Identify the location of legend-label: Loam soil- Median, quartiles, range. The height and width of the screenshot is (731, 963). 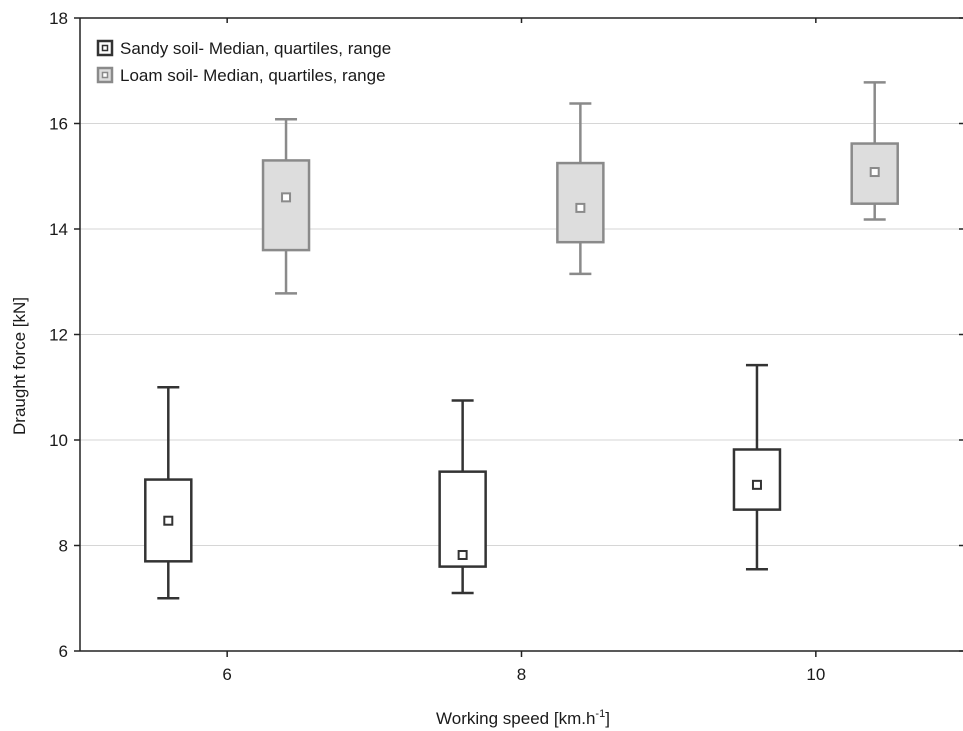
(253, 75).